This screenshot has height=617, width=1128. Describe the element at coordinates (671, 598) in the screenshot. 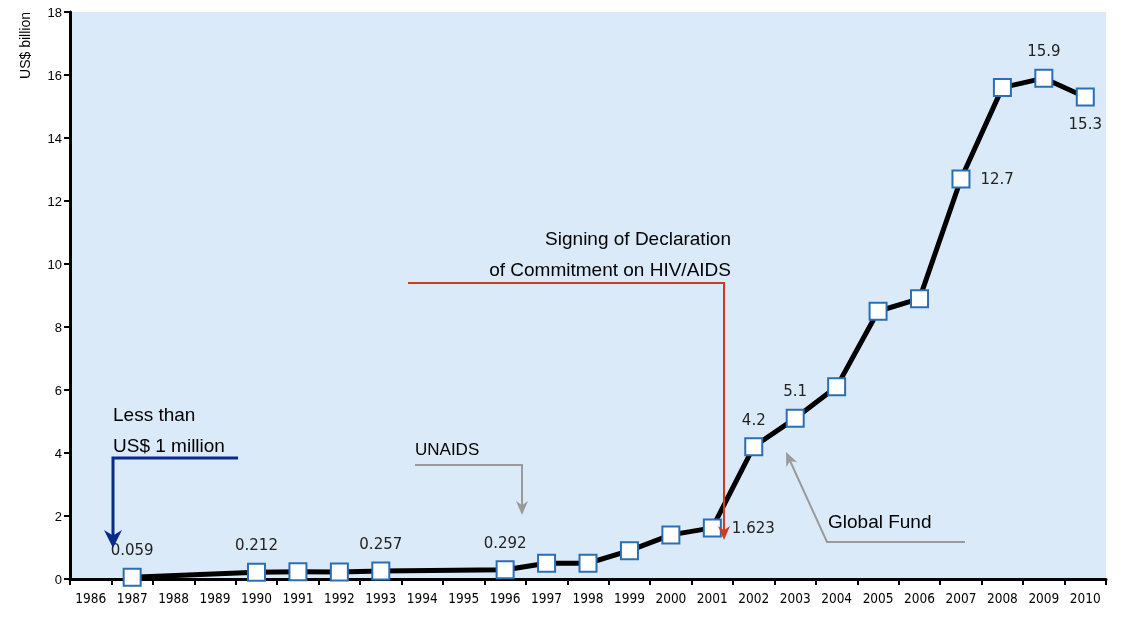

I see `x-tick-label: 2000` at that location.